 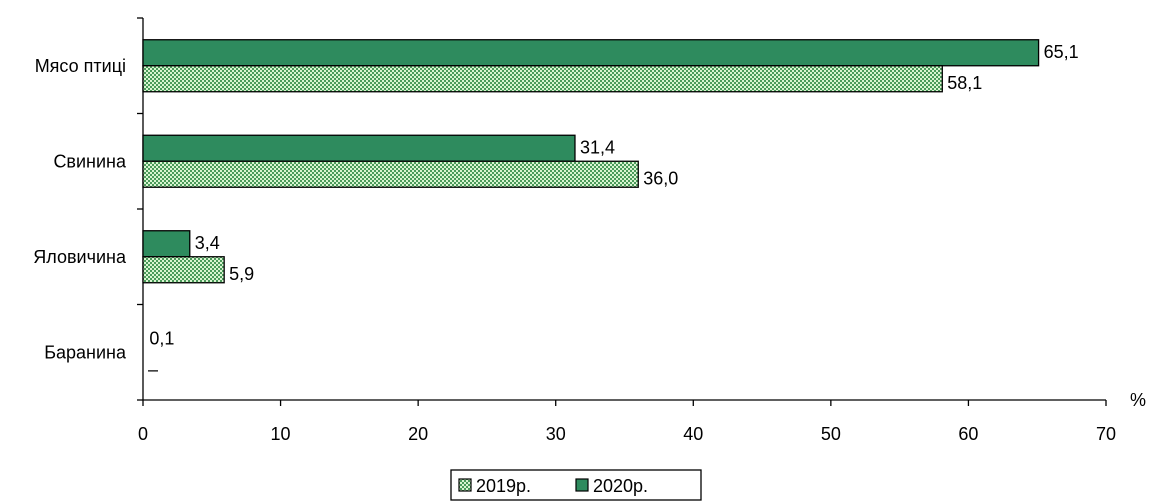 I want to click on x-tick-label: 30, so click(x=556, y=434).